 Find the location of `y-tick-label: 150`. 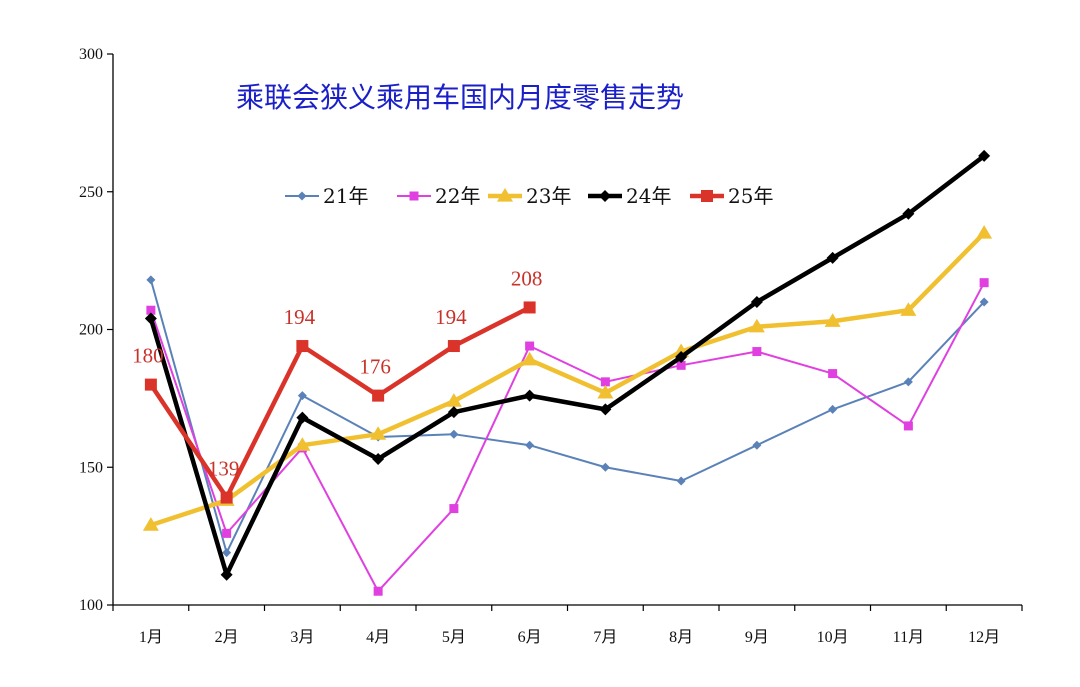

y-tick-label: 150 is located at coordinates (91, 467).